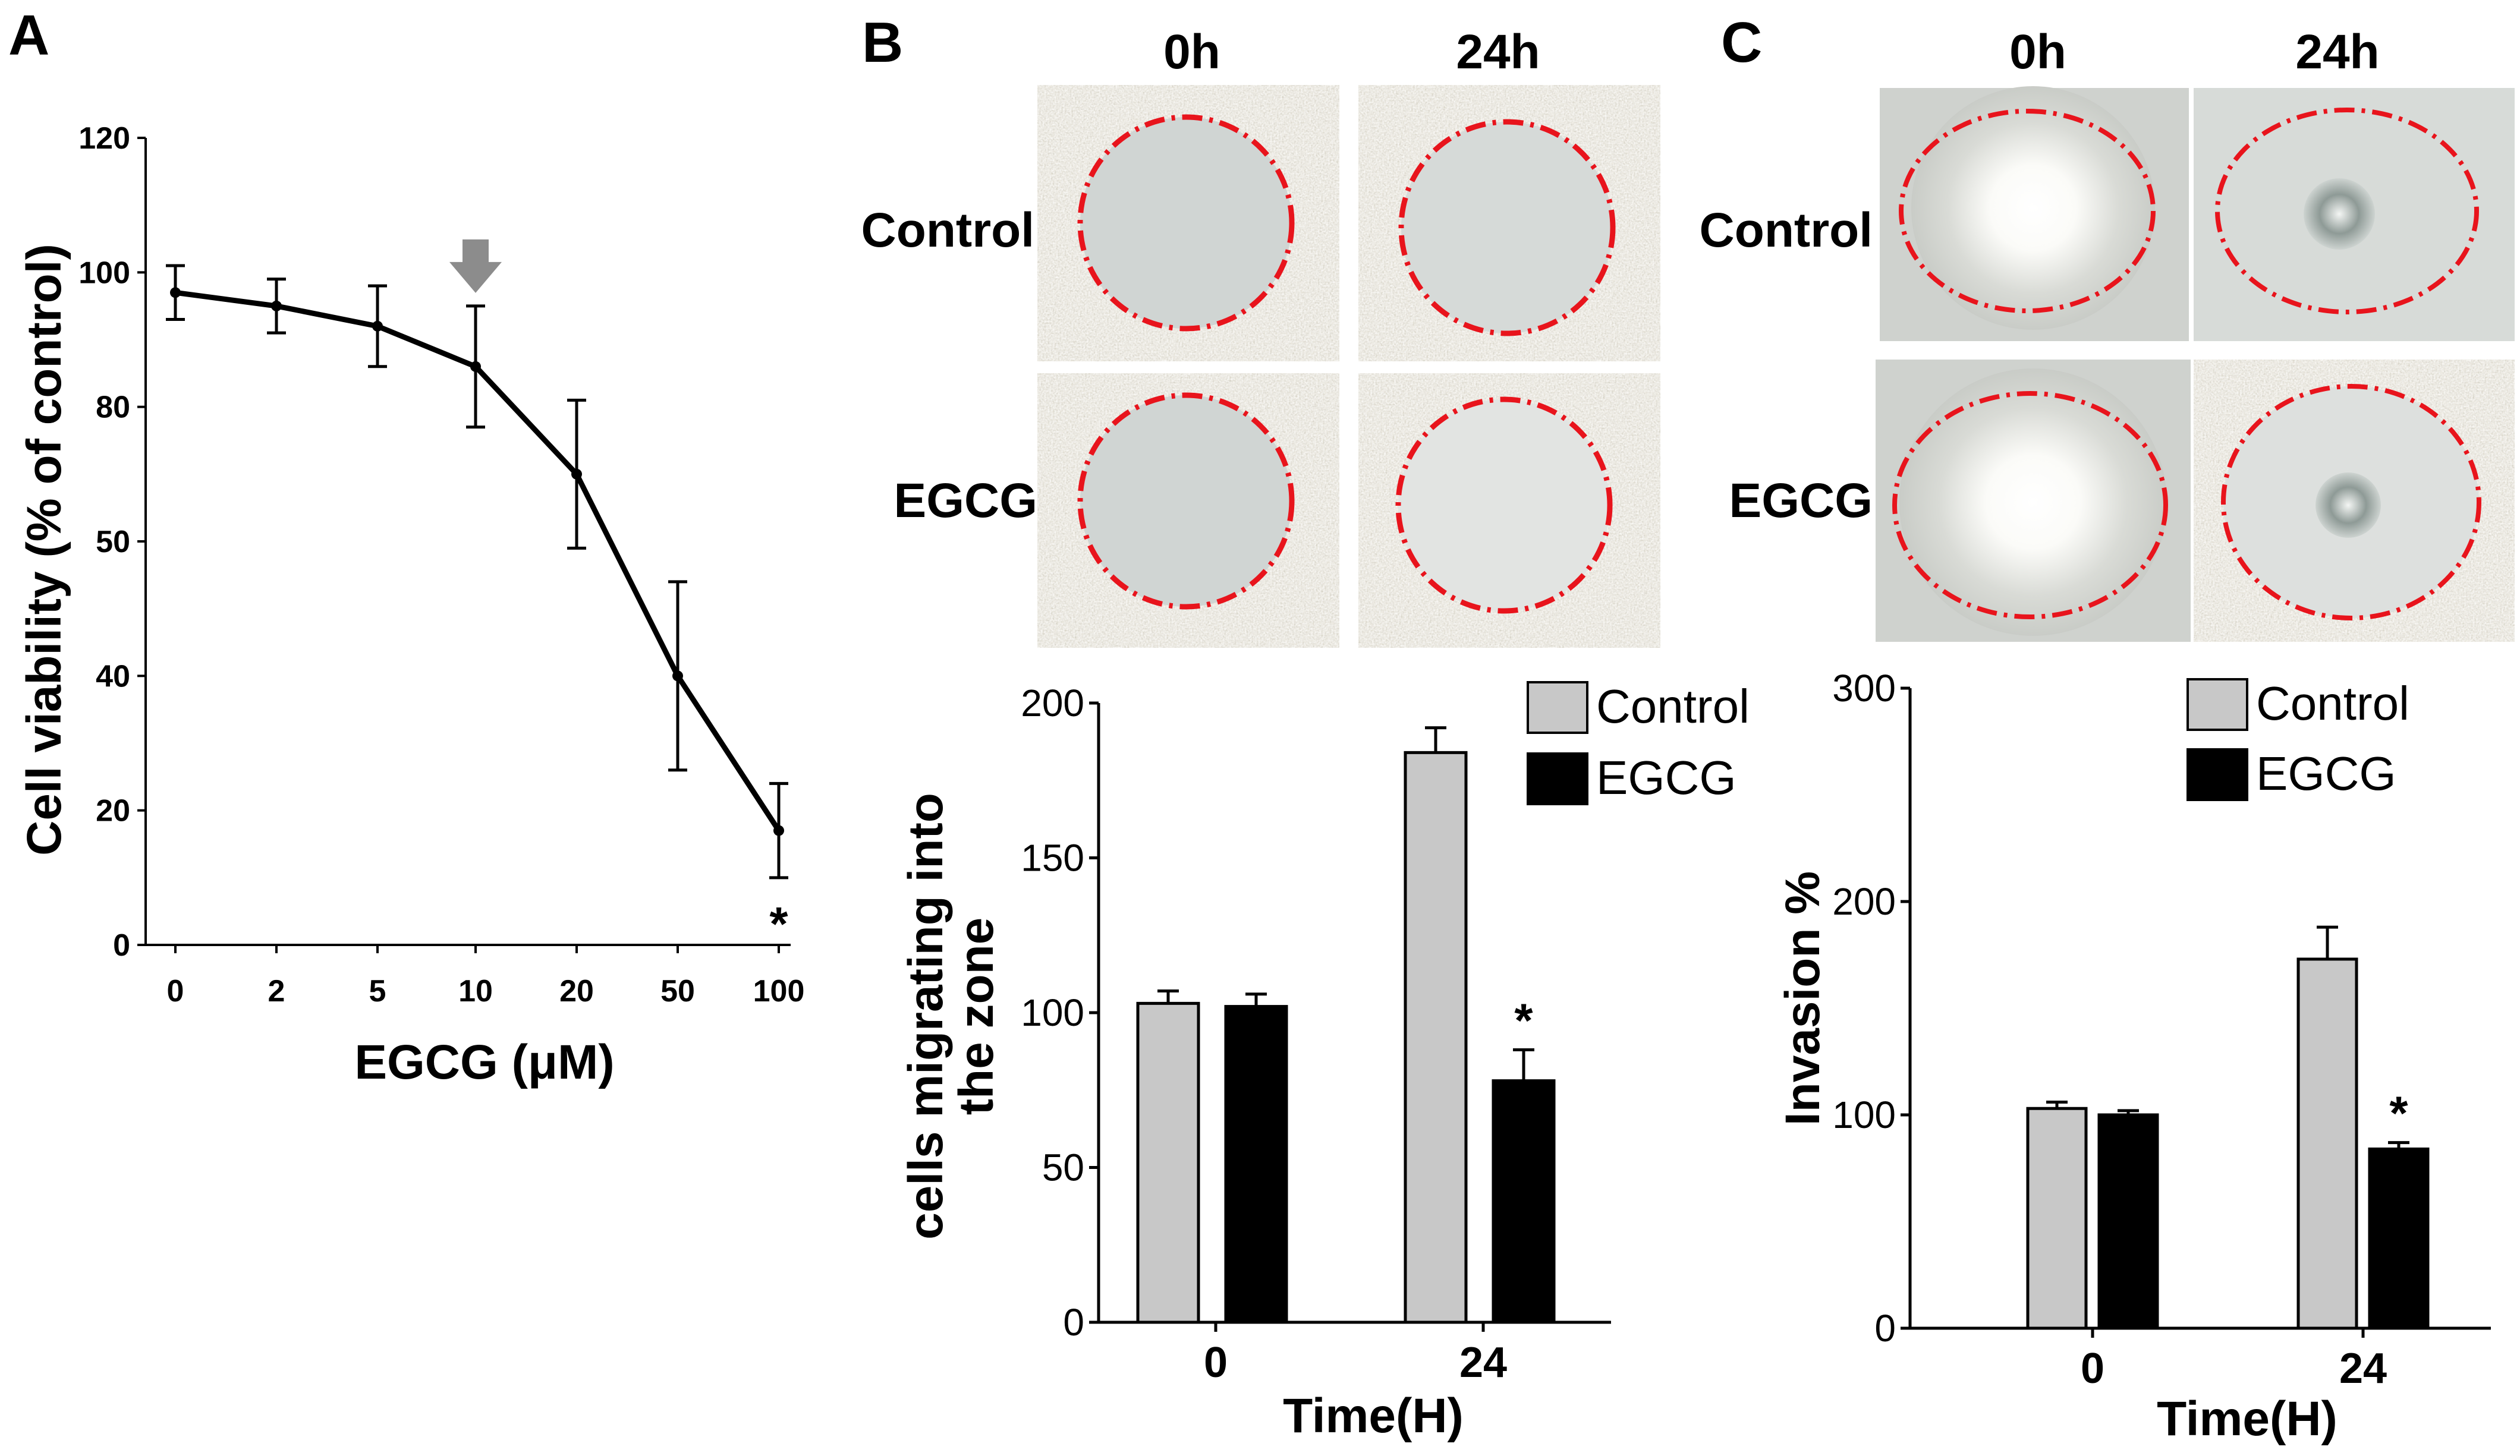 This screenshot has height=1456, width=2520. What do you see at coordinates (1216, 1362) in the screenshot?
I see `chart-b-xtick-label: 0` at bounding box center [1216, 1362].